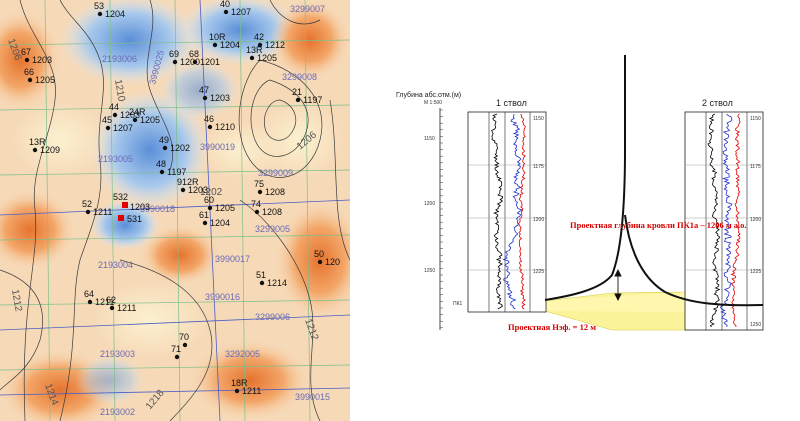 The width and height of the screenshot is (800, 421). Describe the element at coordinates (239, 383) in the screenshot. I see `well-label: 18R` at that location.